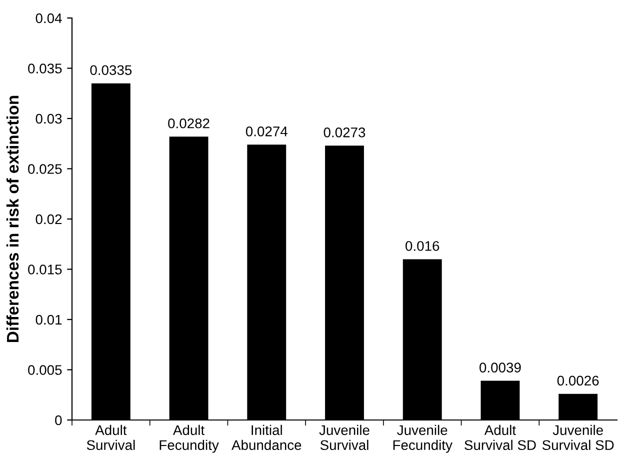  What do you see at coordinates (189, 123) in the screenshot?
I see `data-label: 0.0282` at bounding box center [189, 123].